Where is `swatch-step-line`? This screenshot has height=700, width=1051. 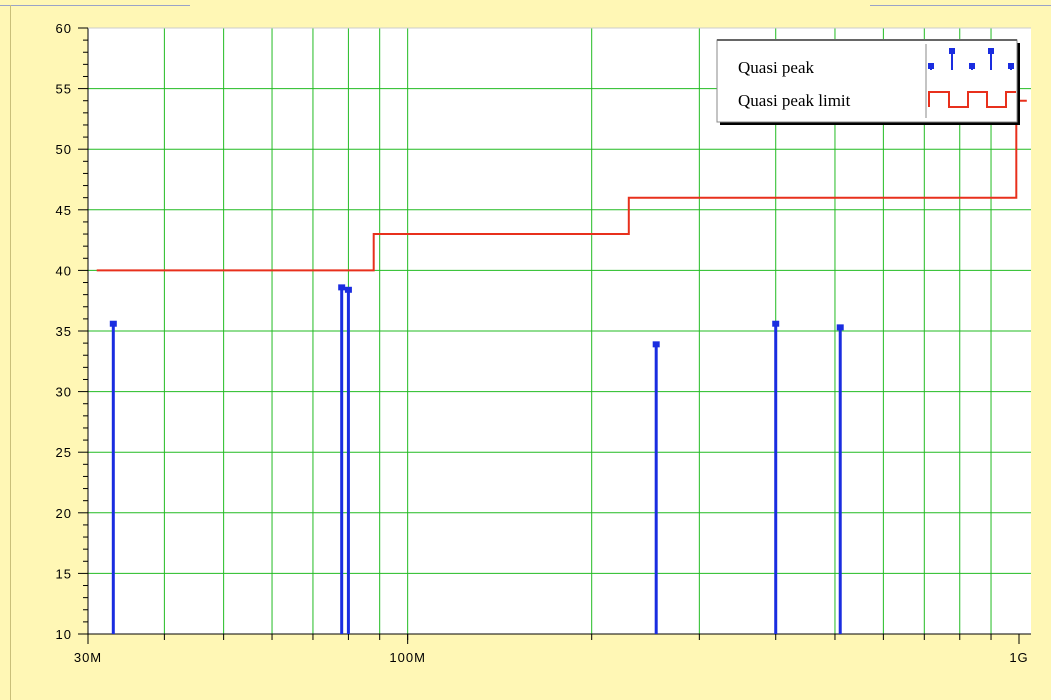 swatch-step-line is located at coordinates (972, 99).